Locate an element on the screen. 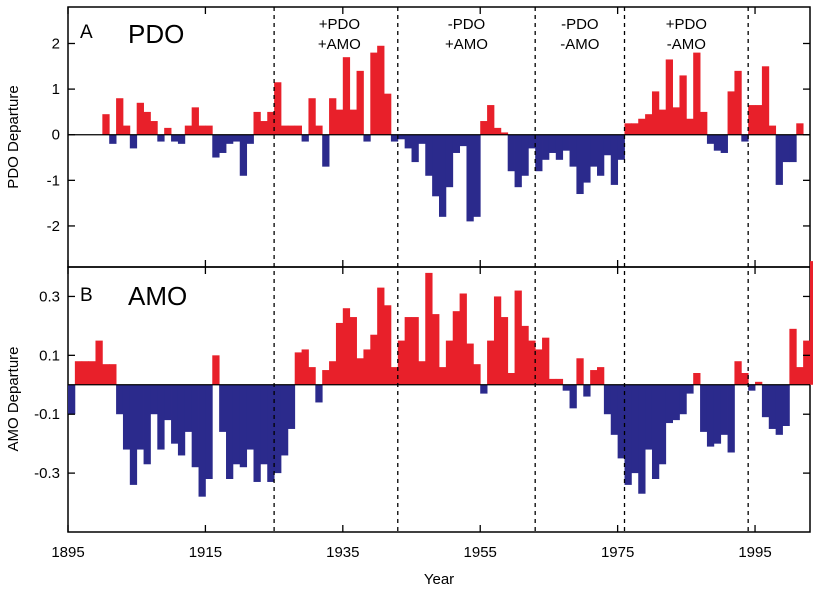 Image resolution: width=813 pixels, height=592 pixels. amo-bar-1903 is located at coordinates (126, 417).